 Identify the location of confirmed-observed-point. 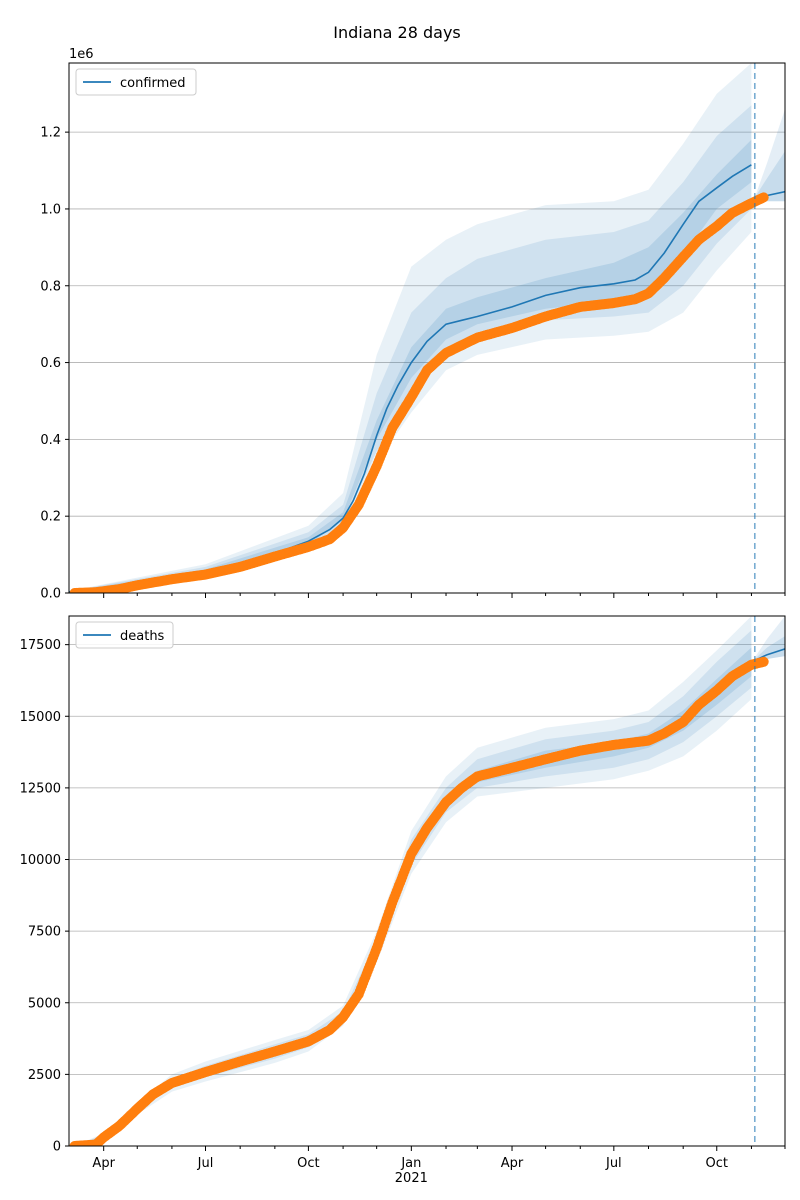
(763, 197).